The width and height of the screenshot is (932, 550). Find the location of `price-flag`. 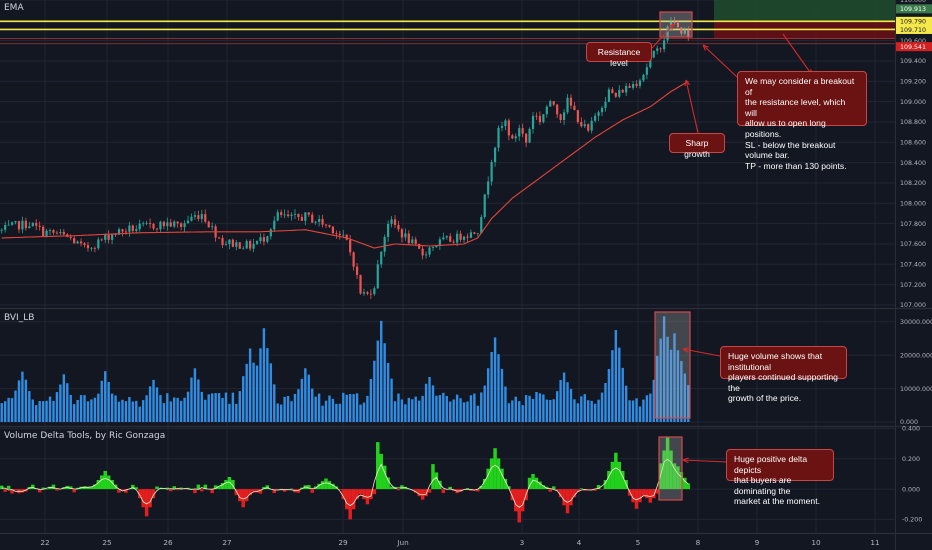

price-flag is located at coordinates (914, 9).